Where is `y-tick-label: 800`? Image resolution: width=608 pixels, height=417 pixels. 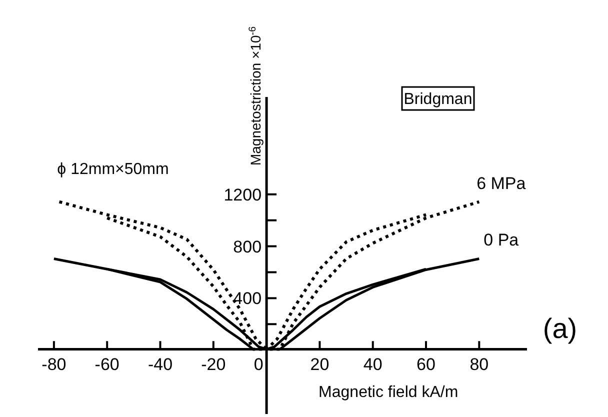
y-tick-label: 800 is located at coordinates (247, 246).